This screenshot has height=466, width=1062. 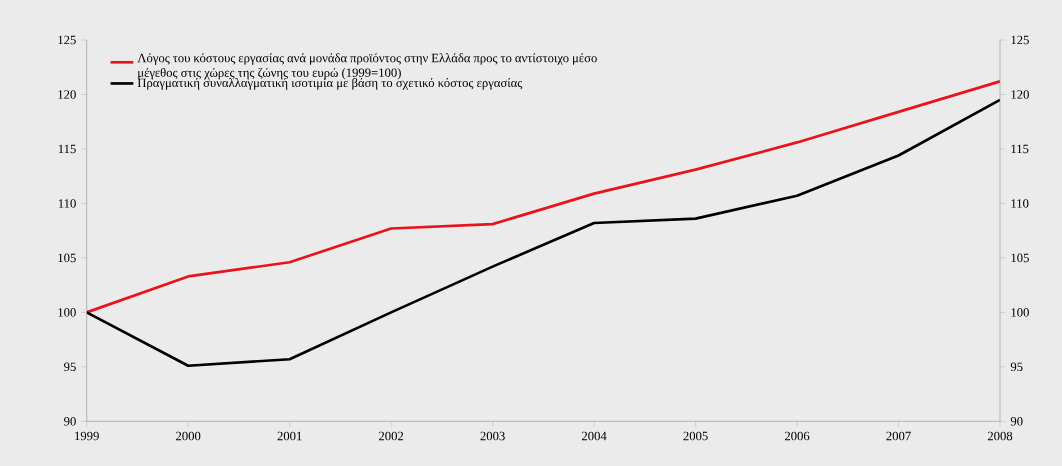 What do you see at coordinates (492, 436) in the screenshot?
I see `x-tick-label: 2003` at bounding box center [492, 436].